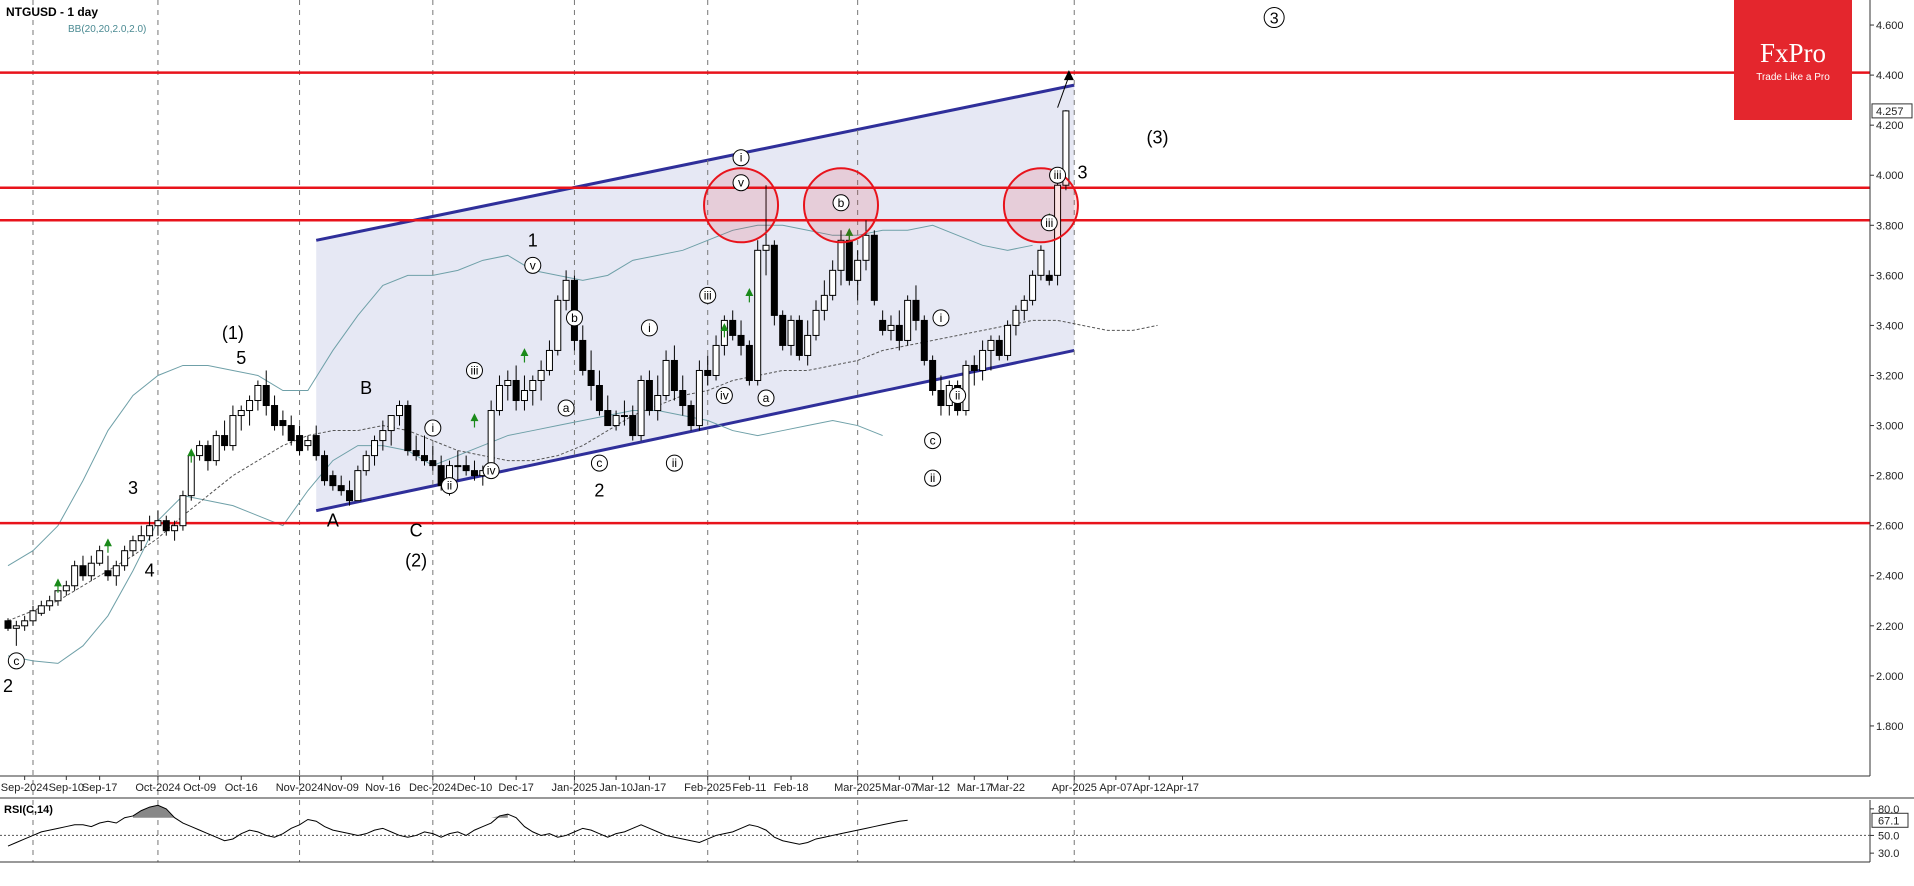 The image size is (1914, 886). What do you see at coordinates (932, 788) in the screenshot?
I see `x-tick-label: Mar-12` at bounding box center [932, 788].